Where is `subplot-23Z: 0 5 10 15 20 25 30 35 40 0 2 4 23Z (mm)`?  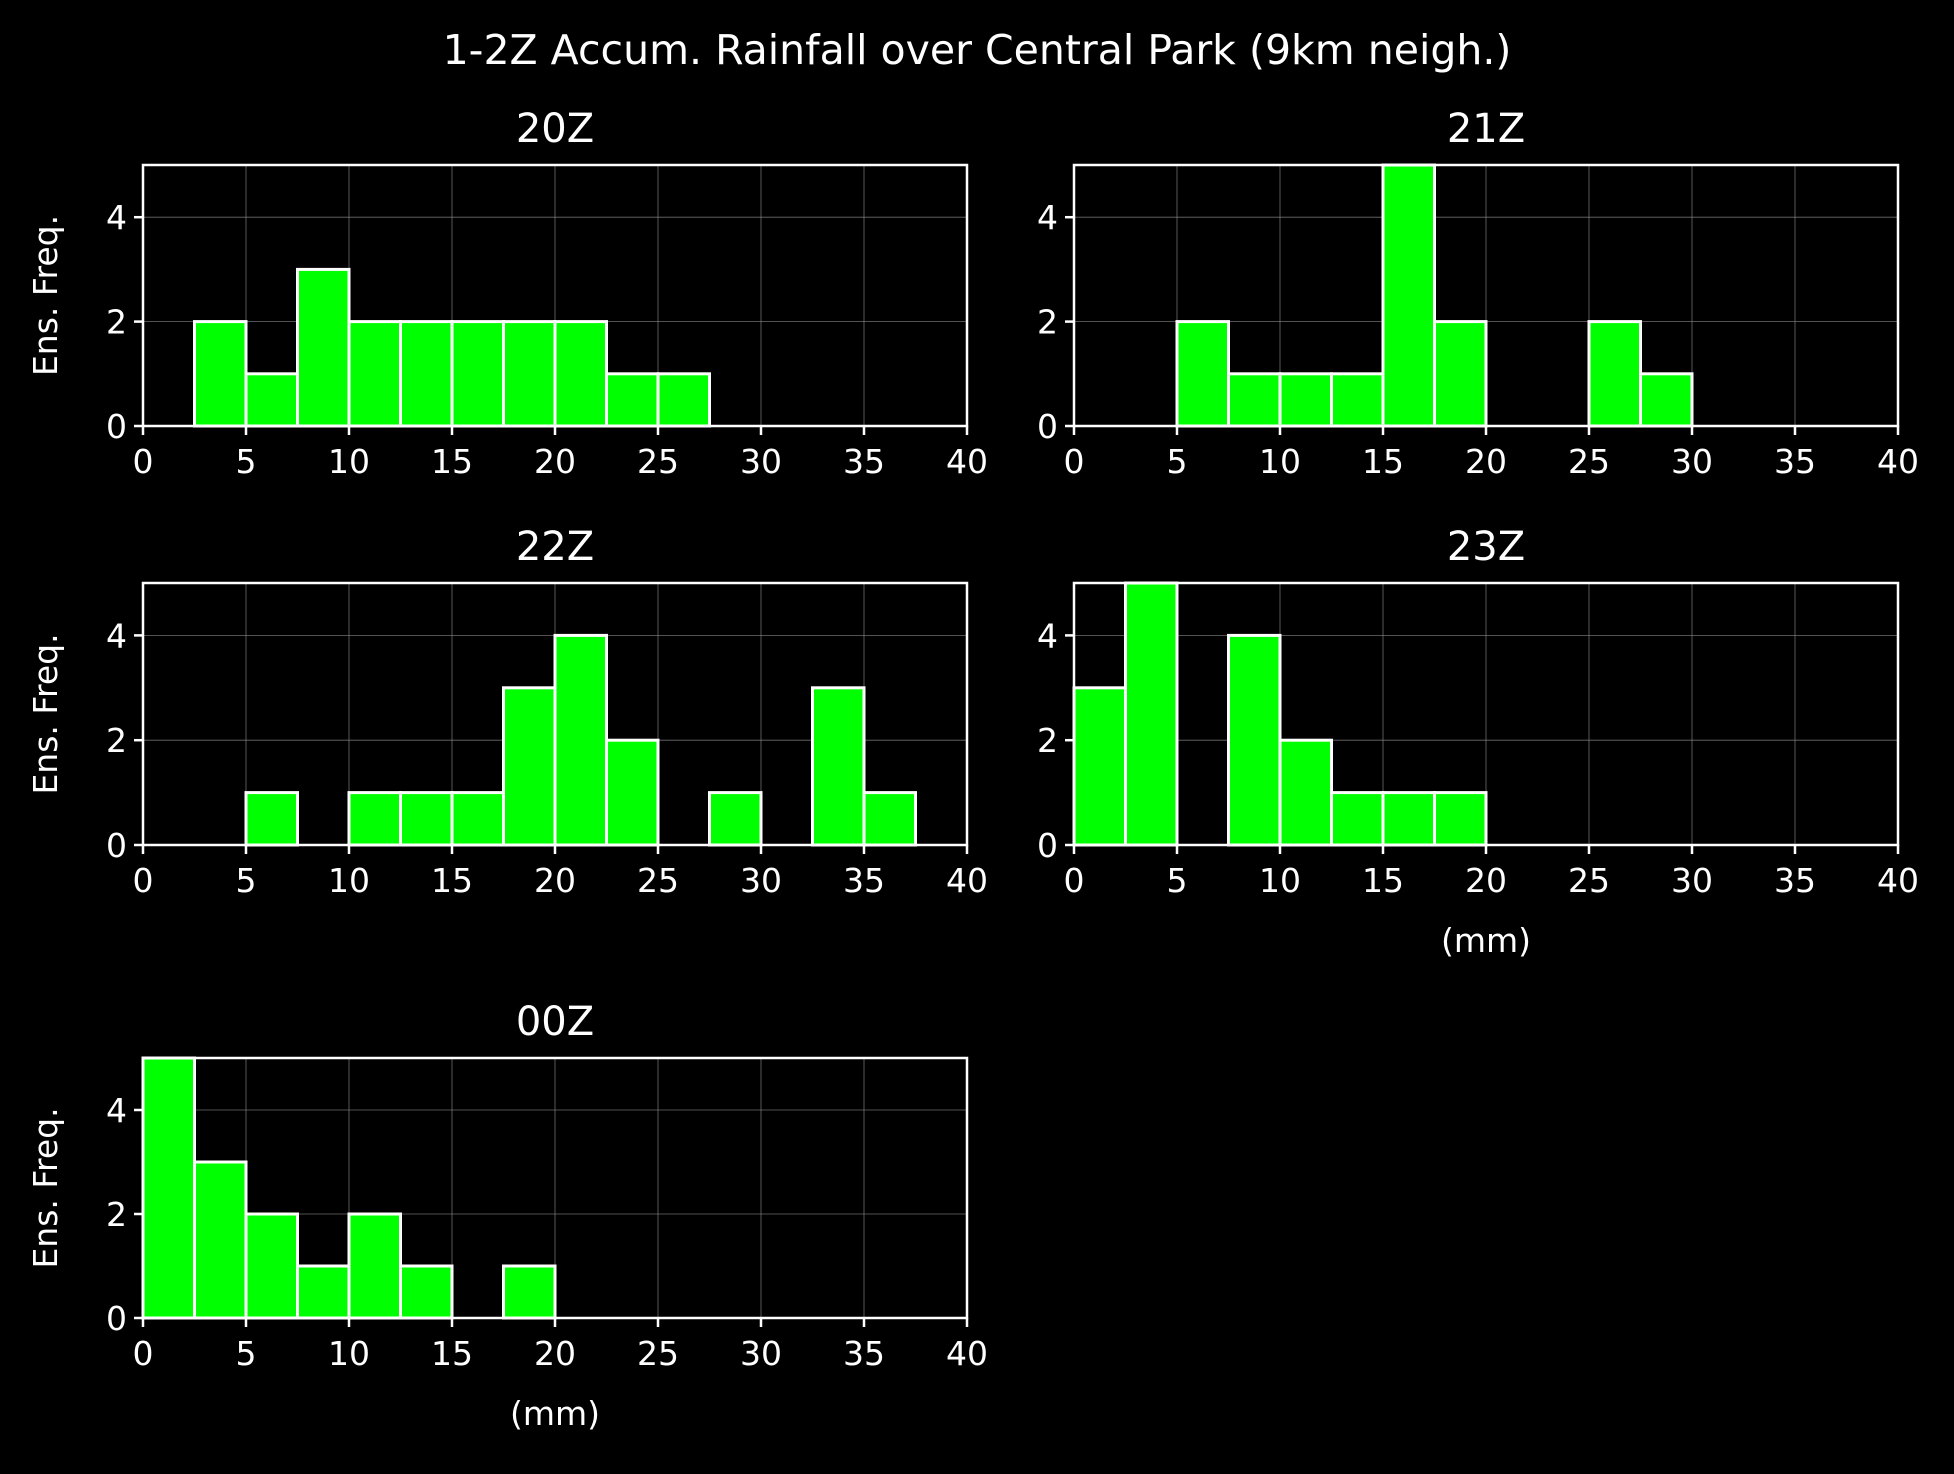
subplot-23Z: 0 5 10 15 20 25 30 35 40 0 2 4 23Z (mm) is located at coordinates (1478, 742).